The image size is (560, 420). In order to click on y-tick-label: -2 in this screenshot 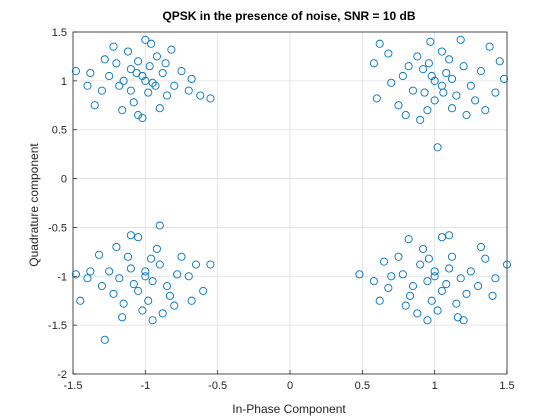, I will do `click(62, 375)`.